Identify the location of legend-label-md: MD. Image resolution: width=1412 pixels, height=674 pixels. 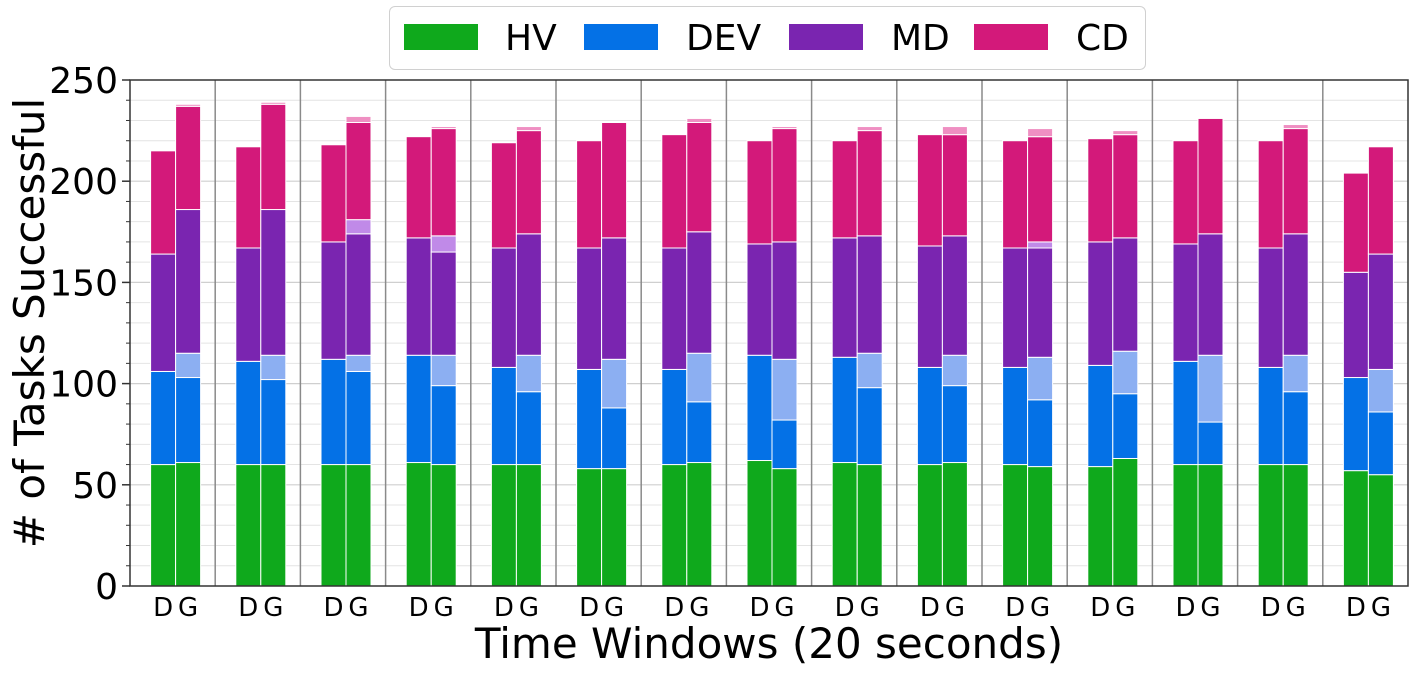
(920, 38).